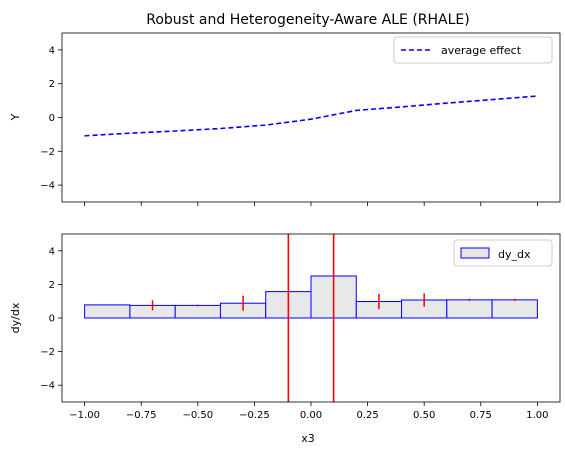 This screenshot has height=455, width=565. I want to click on x-tick-label: 0.00, so click(311, 415).